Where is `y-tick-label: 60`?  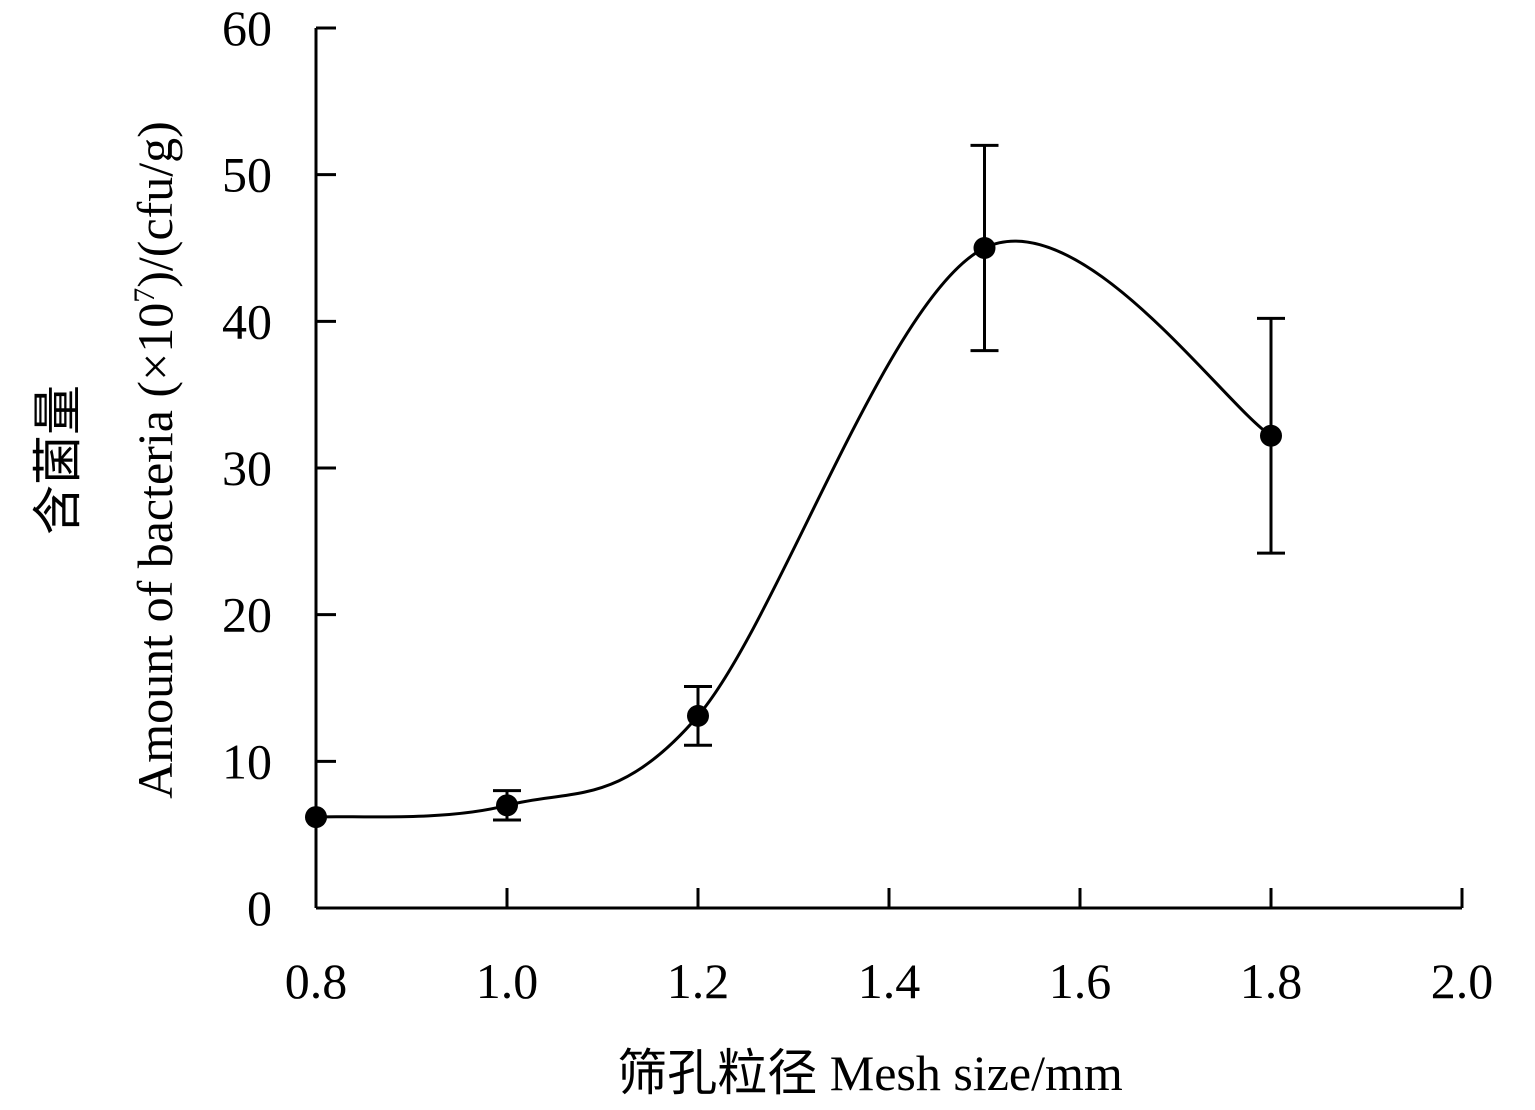
y-tick-label: 60 is located at coordinates (247, 28).